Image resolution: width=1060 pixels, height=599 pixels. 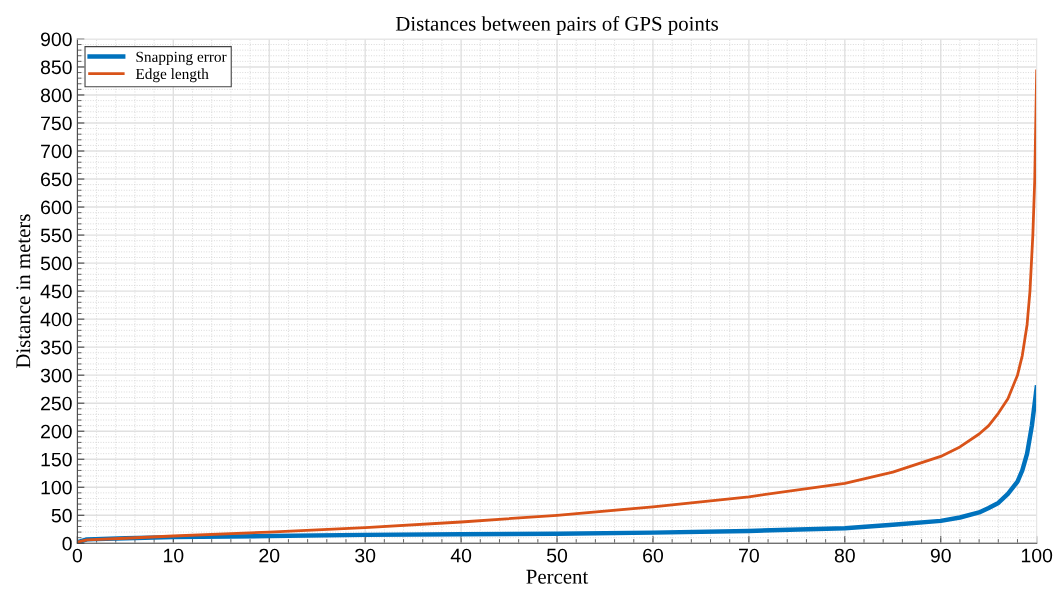 I want to click on y-axis-title: Distance in meters, so click(x=23, y=291).